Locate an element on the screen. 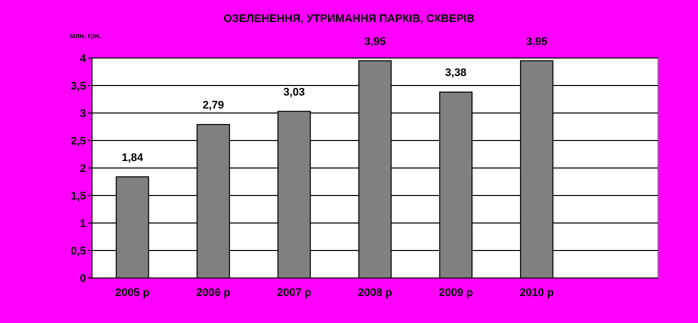  y-tick-label: 2 is located at coordinates (83, 168).